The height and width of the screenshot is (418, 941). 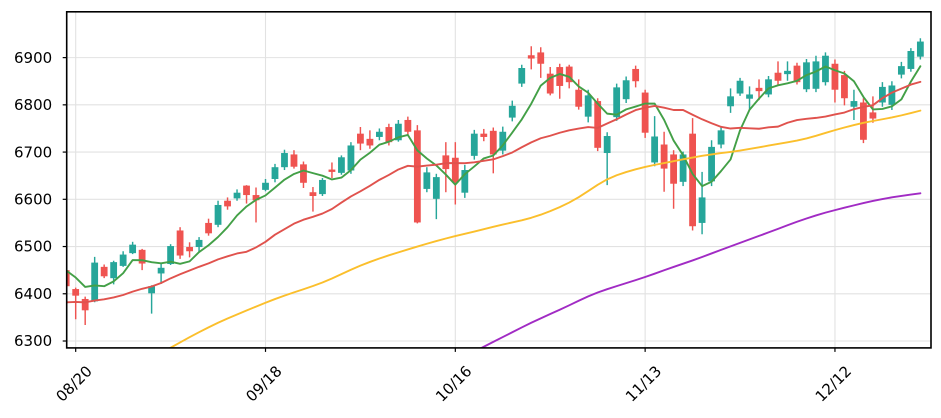 What do you see at coordinates (33, 294) in the screenshot?
I see `y-tick-label: 6400` at bounding box center [33, 294].